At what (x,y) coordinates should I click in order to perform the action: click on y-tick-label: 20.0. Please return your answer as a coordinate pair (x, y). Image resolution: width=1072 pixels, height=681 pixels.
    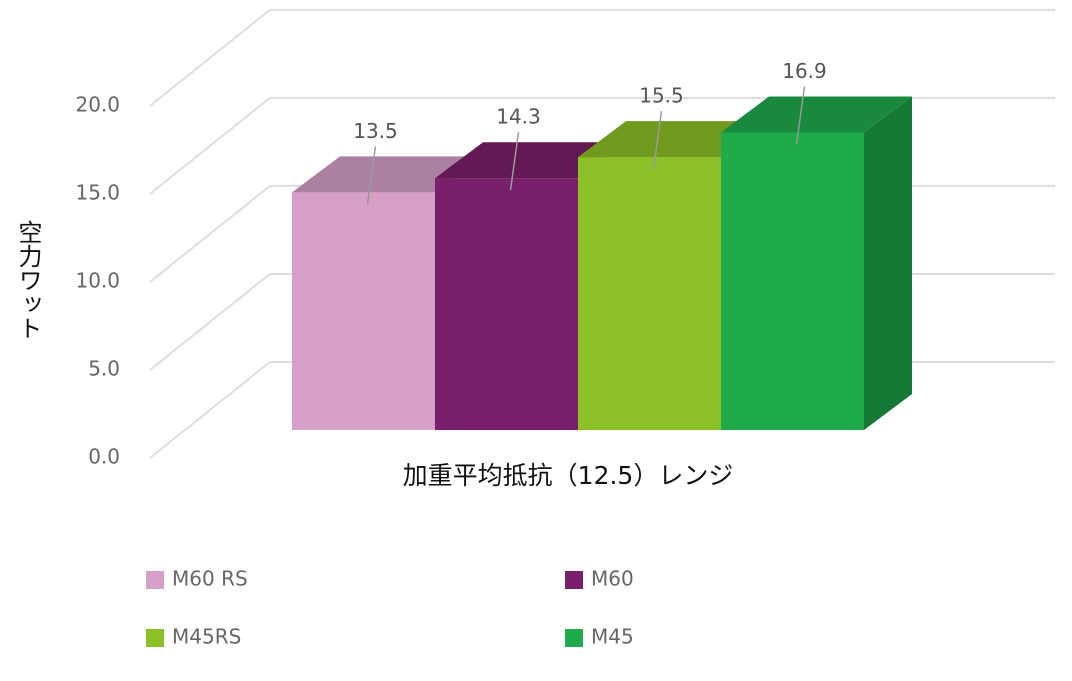
    Looking at the image, I should click on (97, 104).